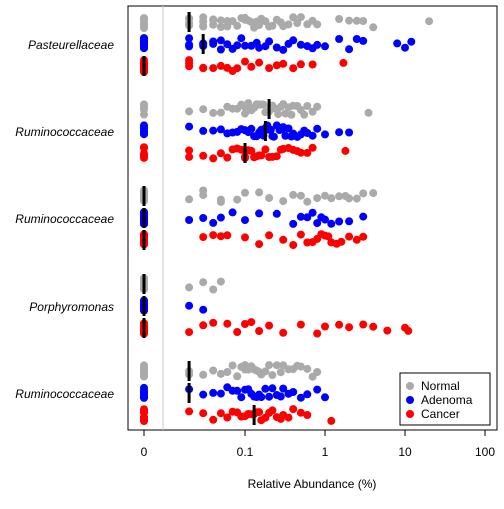 Image resolution: width=504 pixels, height=509 pixels. I want to click on legend-label-adenoma: Adenoma, so click(447, 400).